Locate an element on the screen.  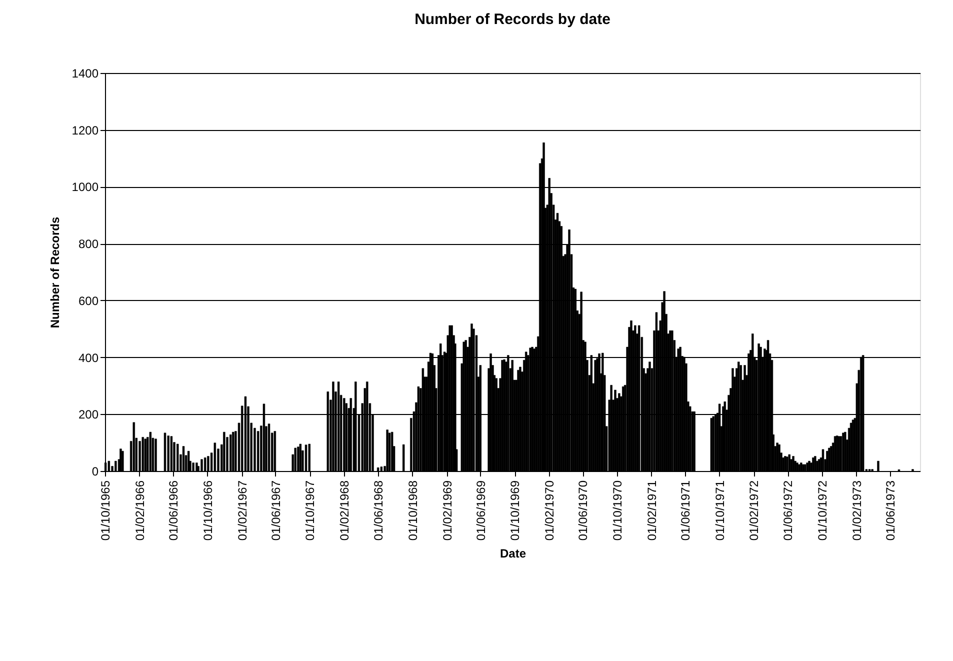
x-axis-title: Date is located at coordinates (513, 553).